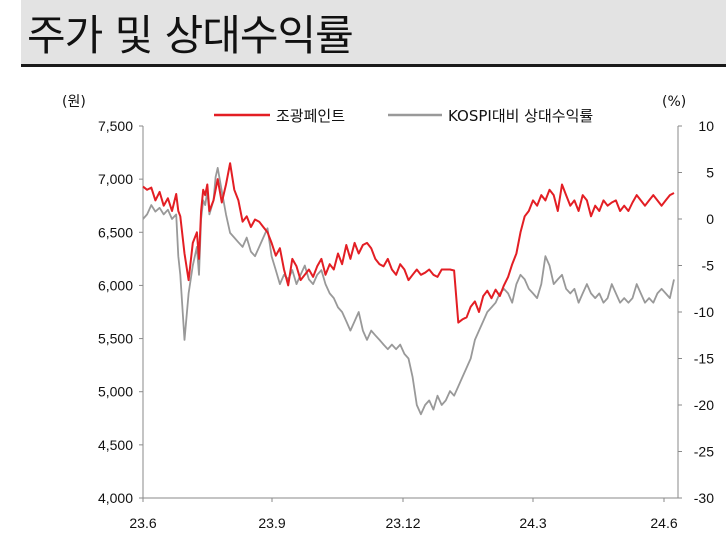  I want to click on legend-label-relative: KOSPI대비 상대수익률, so click(520, 116).